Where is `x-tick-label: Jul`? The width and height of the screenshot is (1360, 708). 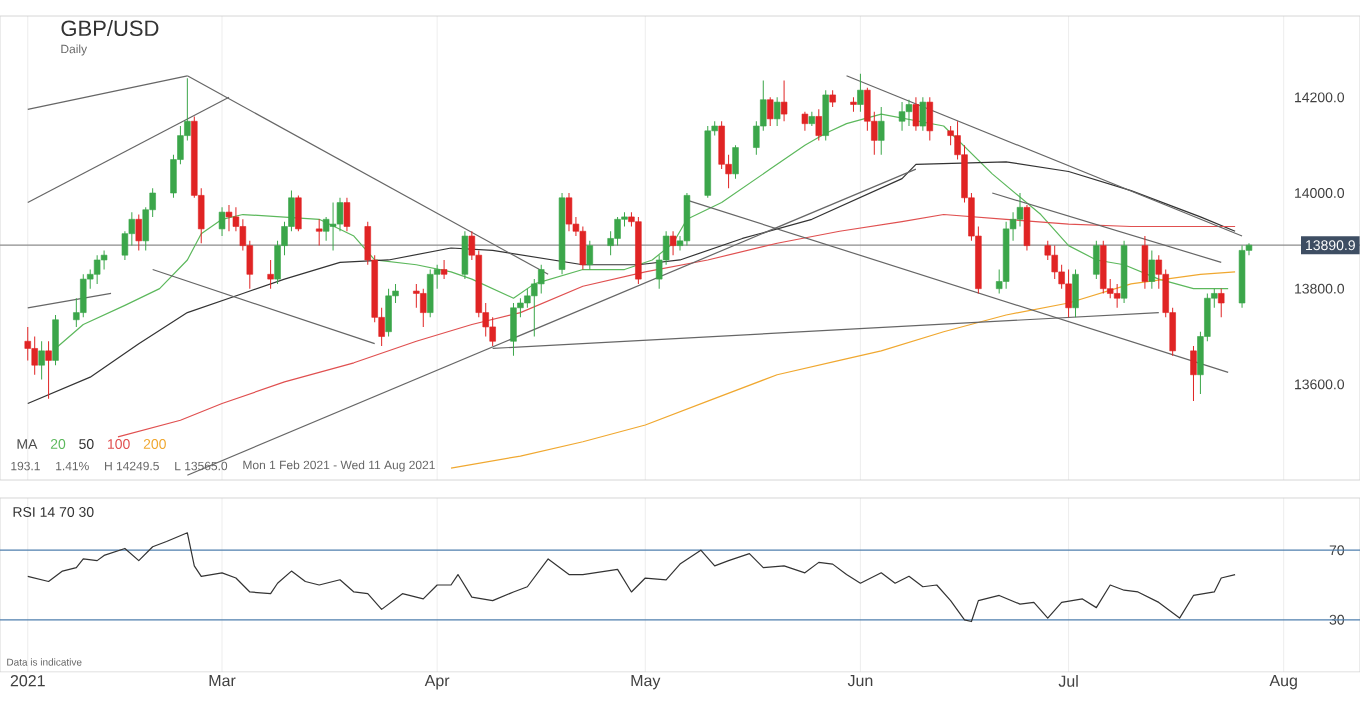 x-tick-label: Jul is located at coordinates (1068, 681).